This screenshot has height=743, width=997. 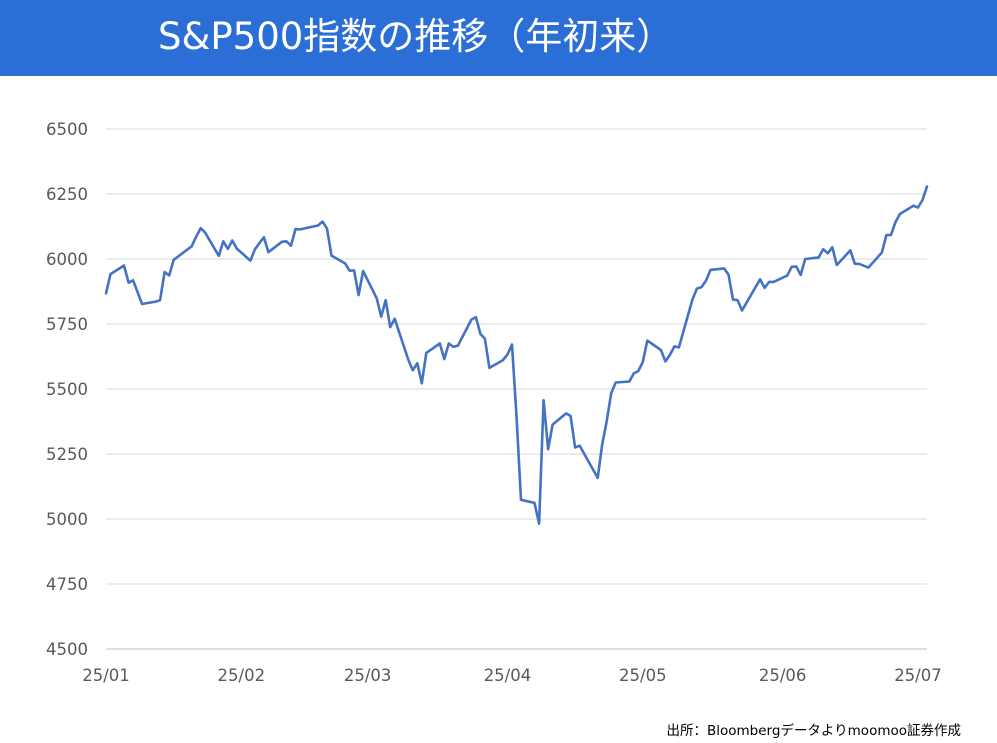 I want to click on y-tick-label-5000: 5000, so click(x=67, y=519).